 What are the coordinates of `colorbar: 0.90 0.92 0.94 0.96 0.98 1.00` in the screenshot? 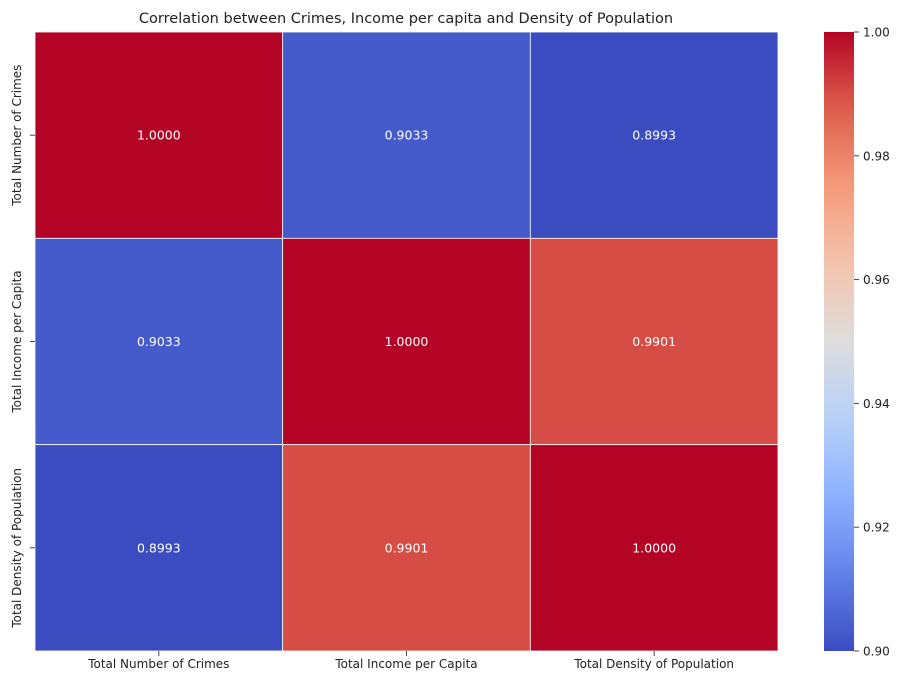 It's located at (857, 342).